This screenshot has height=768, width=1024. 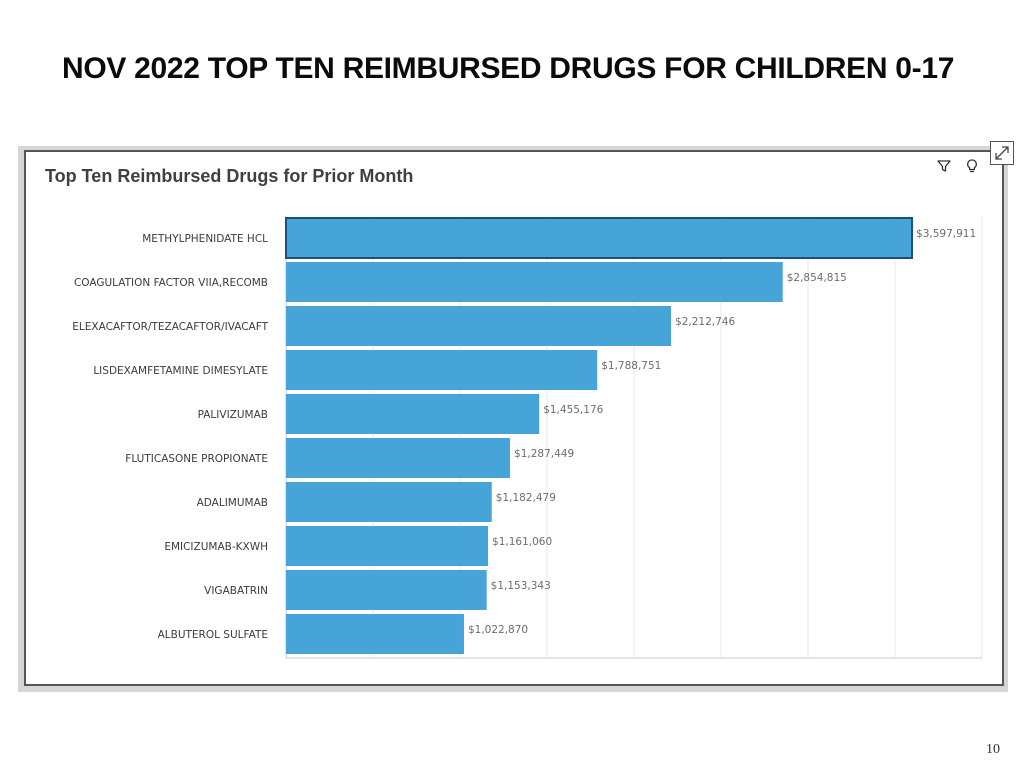 I want to click on chart-panel-title: Top Ten Reimbursed Drugs for Prior Month, so click(x=229, y=176).